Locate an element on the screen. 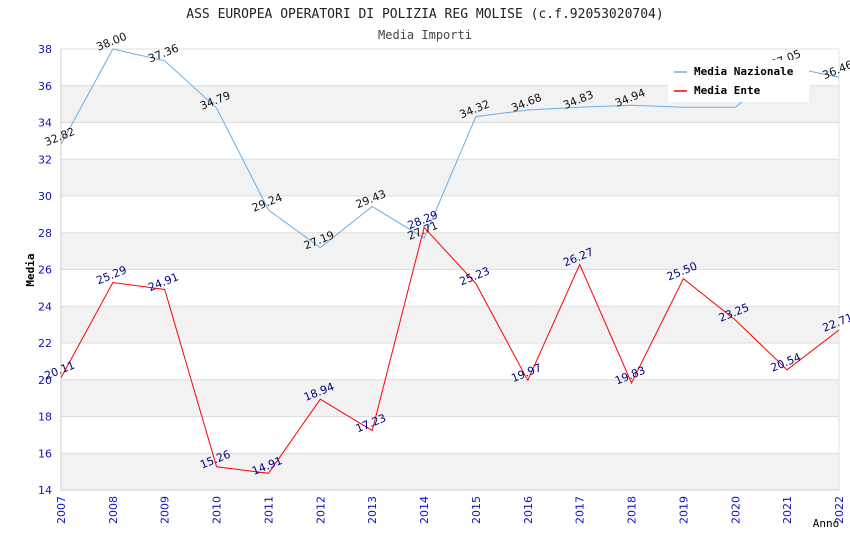  x-tick-label: 2016 is located at coordinates (528, 510).